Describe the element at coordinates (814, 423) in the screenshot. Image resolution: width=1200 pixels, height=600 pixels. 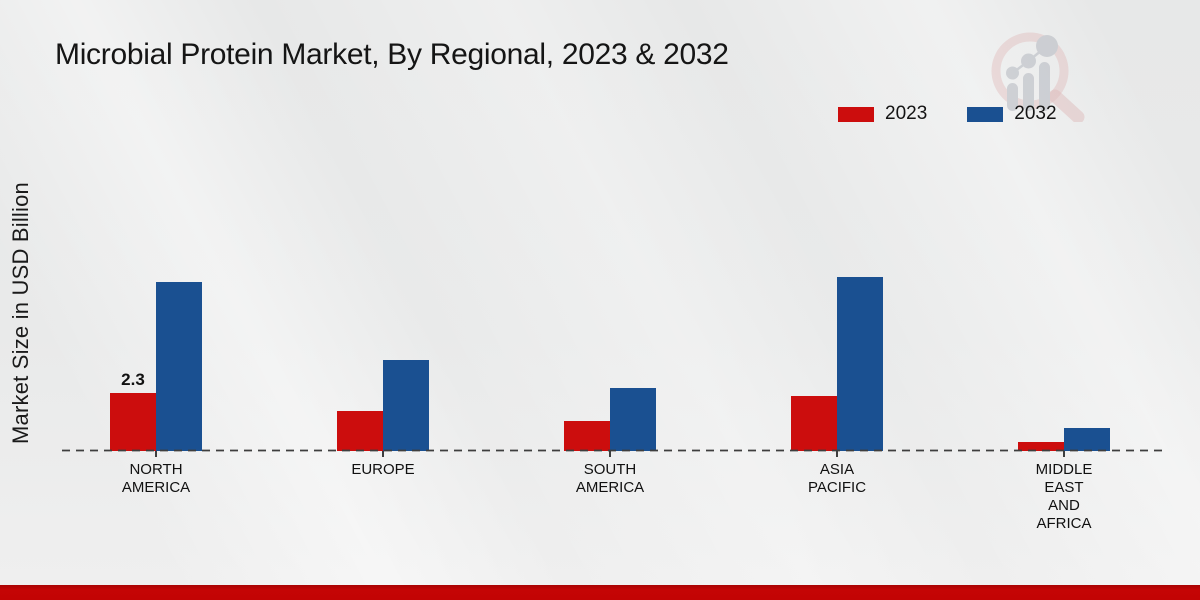
I see `bar-2023-asia-pacific` at that location.